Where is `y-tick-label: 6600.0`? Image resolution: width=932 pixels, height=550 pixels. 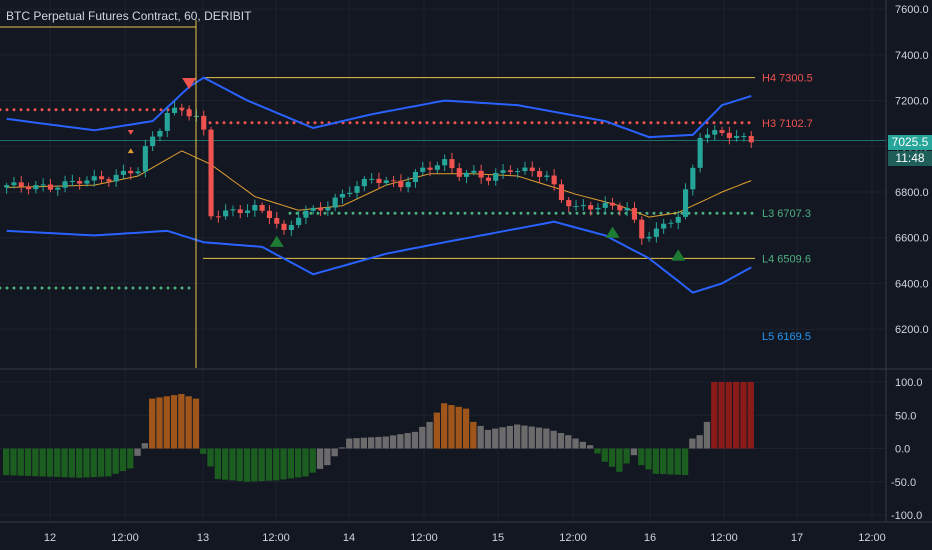
y-tick-label: 6600.0 is located at coordinates (912, 239).